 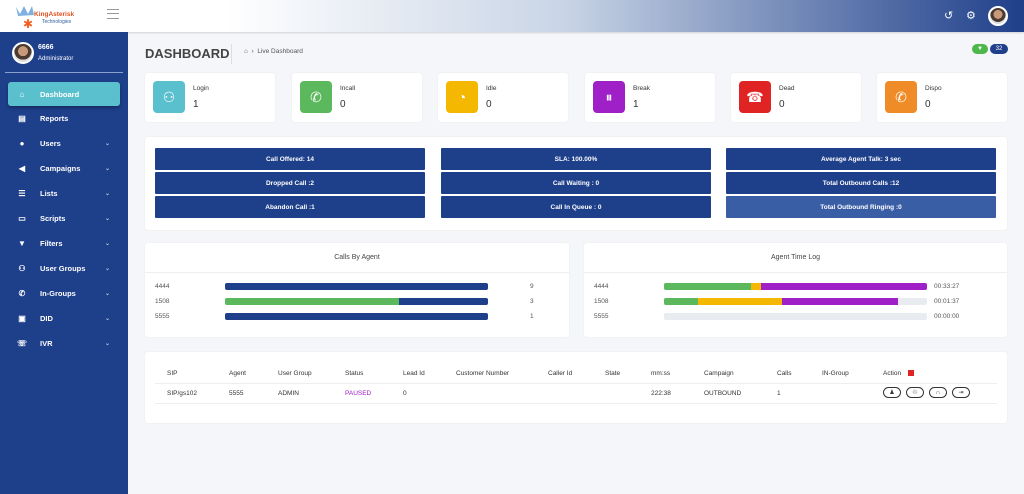 What do you see at coordinates (835, 373) in the screenshot?
I see `column-header: IN-Group` at bounding box center [835, 373].